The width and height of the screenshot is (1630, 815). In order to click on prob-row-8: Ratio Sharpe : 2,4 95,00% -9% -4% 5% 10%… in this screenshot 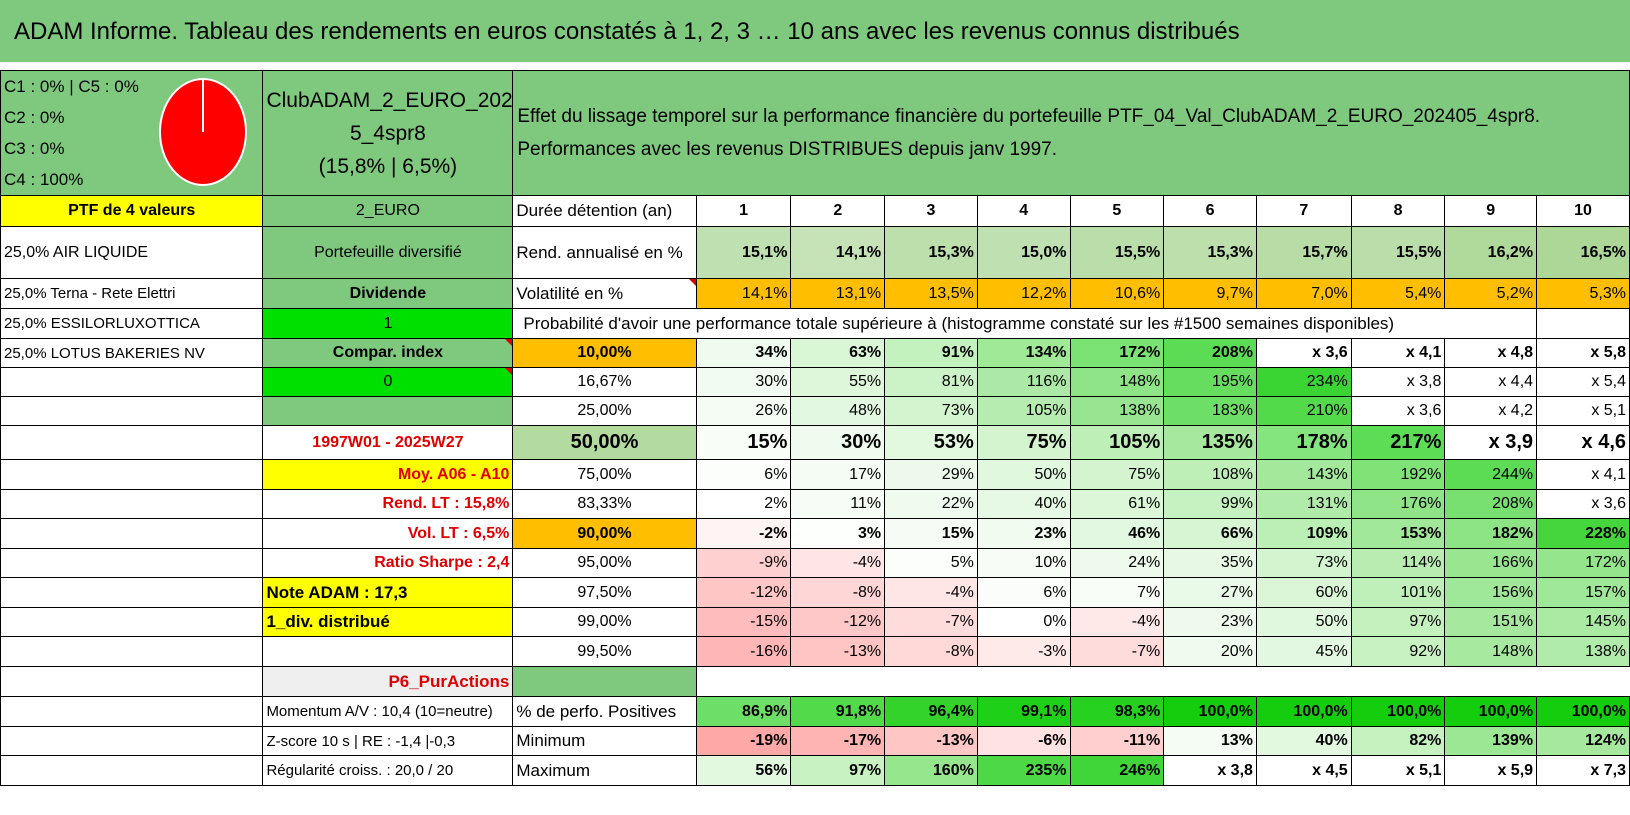, I will do `click(815, 563)`.